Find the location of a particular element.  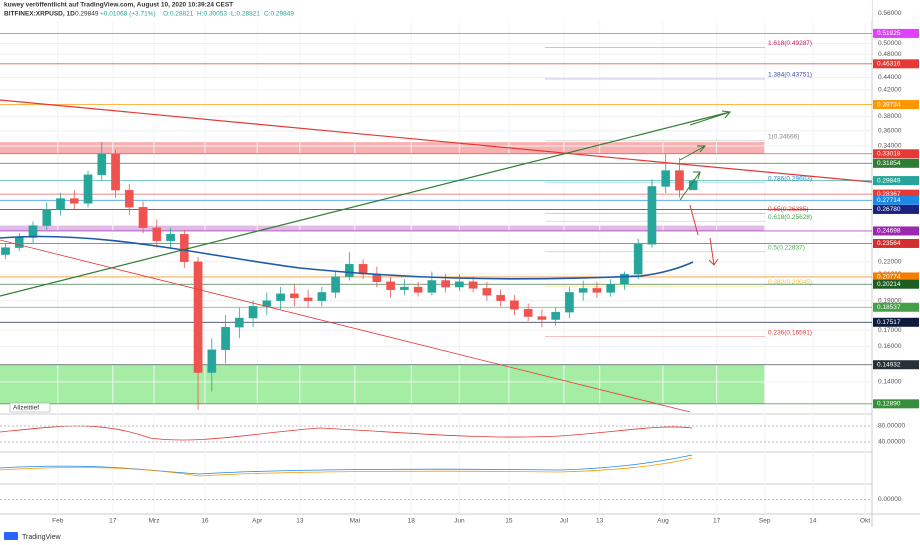

x-tick-label: 18 is located at coordinates (412, 521).